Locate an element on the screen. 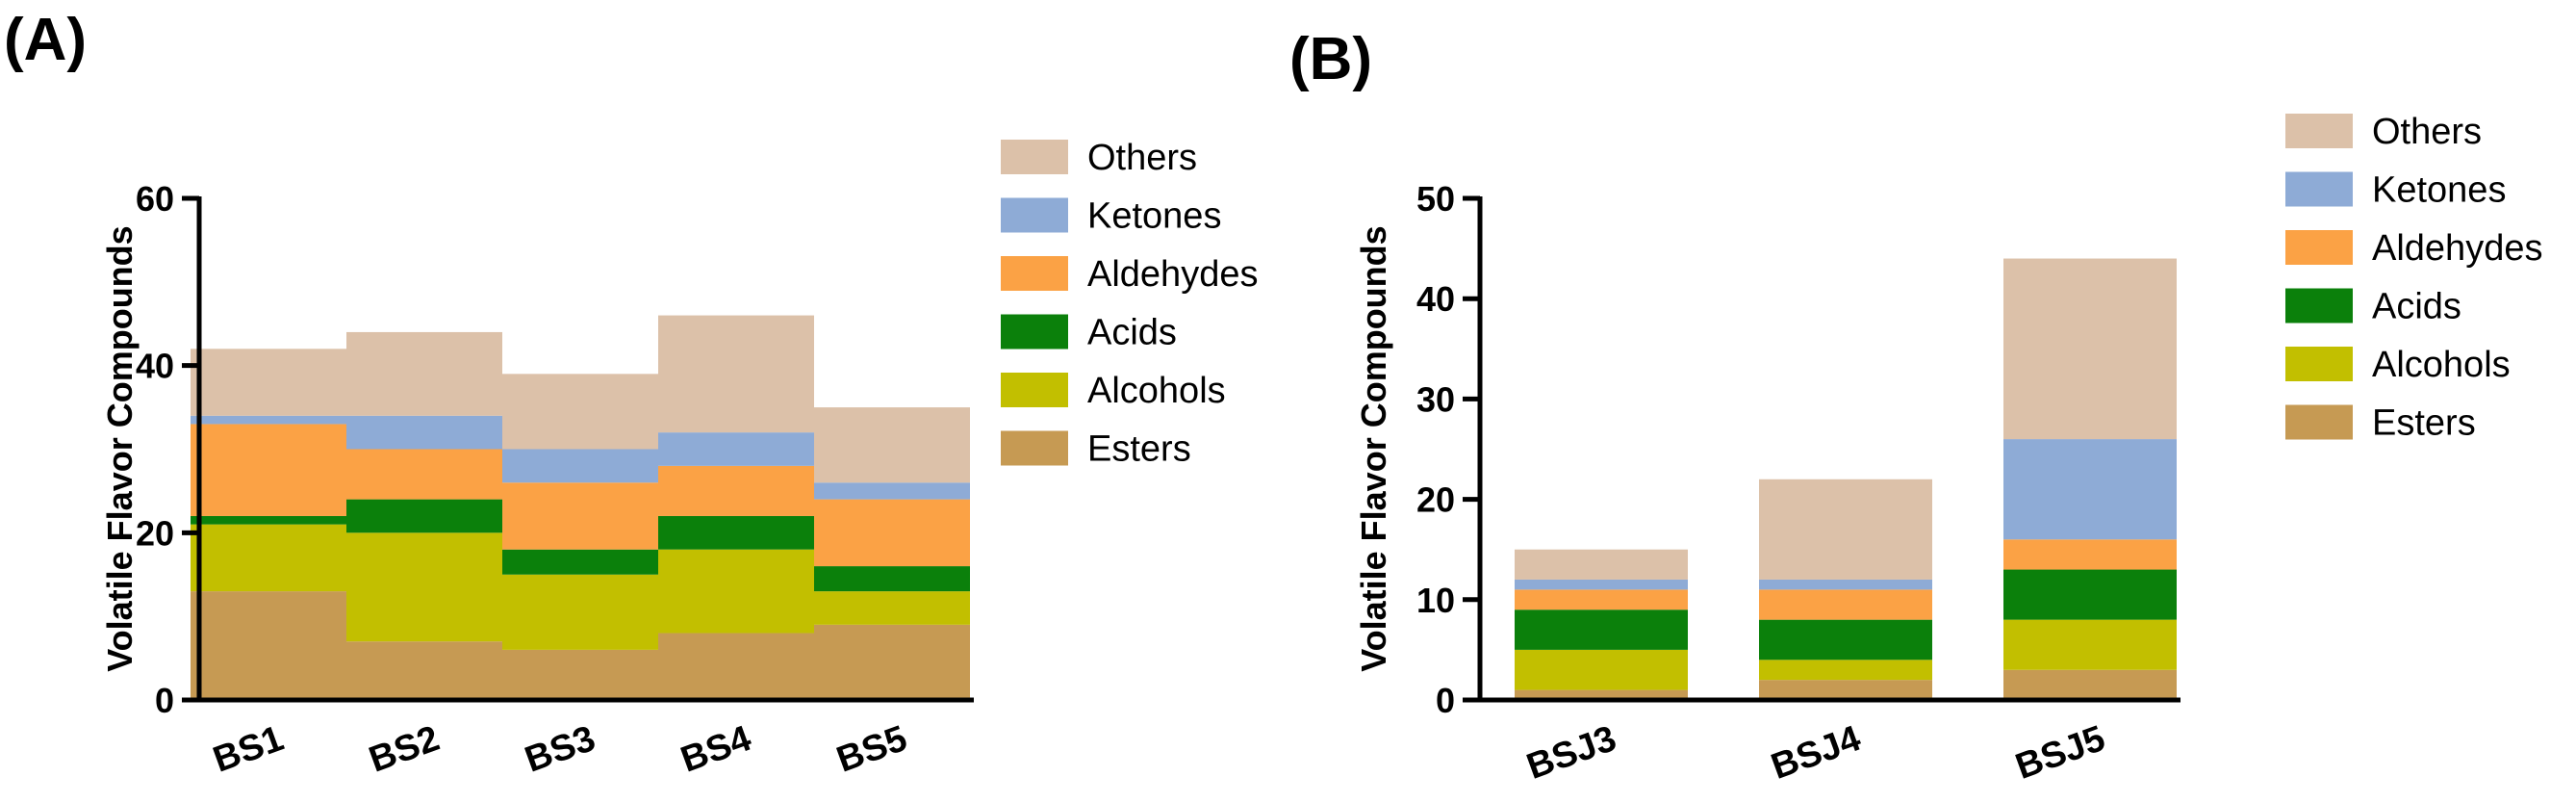  panel-b-bar-bsj5-alcohols is located at coordinates (2090, 644).